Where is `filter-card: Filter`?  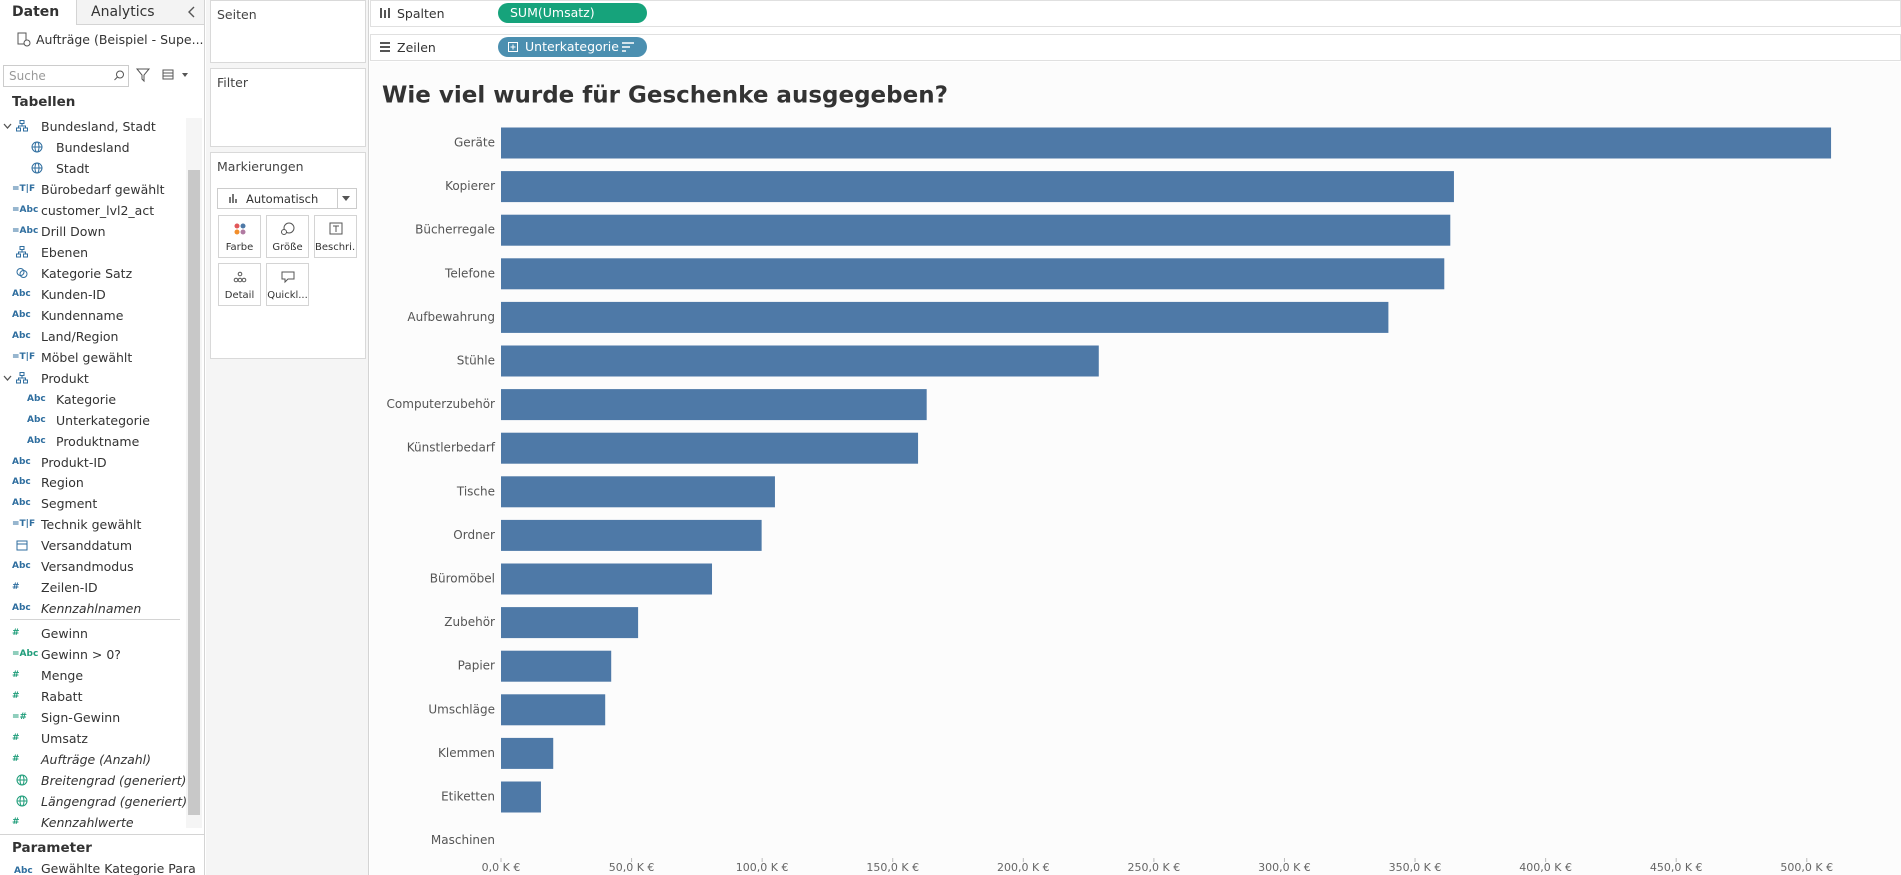 filter-card: Filter is located at coordinates (288, 107).